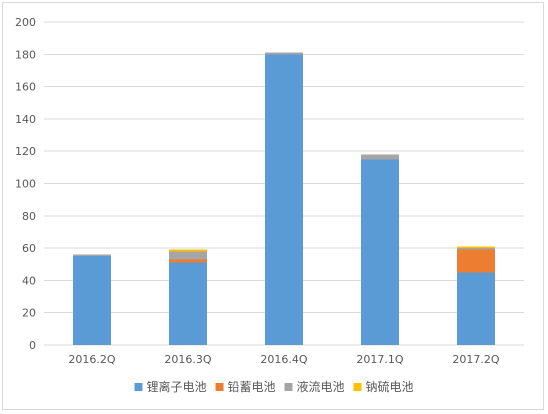 This screenshot has height=414, width=548. Describe the element at coordinates (187, 359) in the screenshot. I see `x-tick-label: 2016.3Q` at that location.